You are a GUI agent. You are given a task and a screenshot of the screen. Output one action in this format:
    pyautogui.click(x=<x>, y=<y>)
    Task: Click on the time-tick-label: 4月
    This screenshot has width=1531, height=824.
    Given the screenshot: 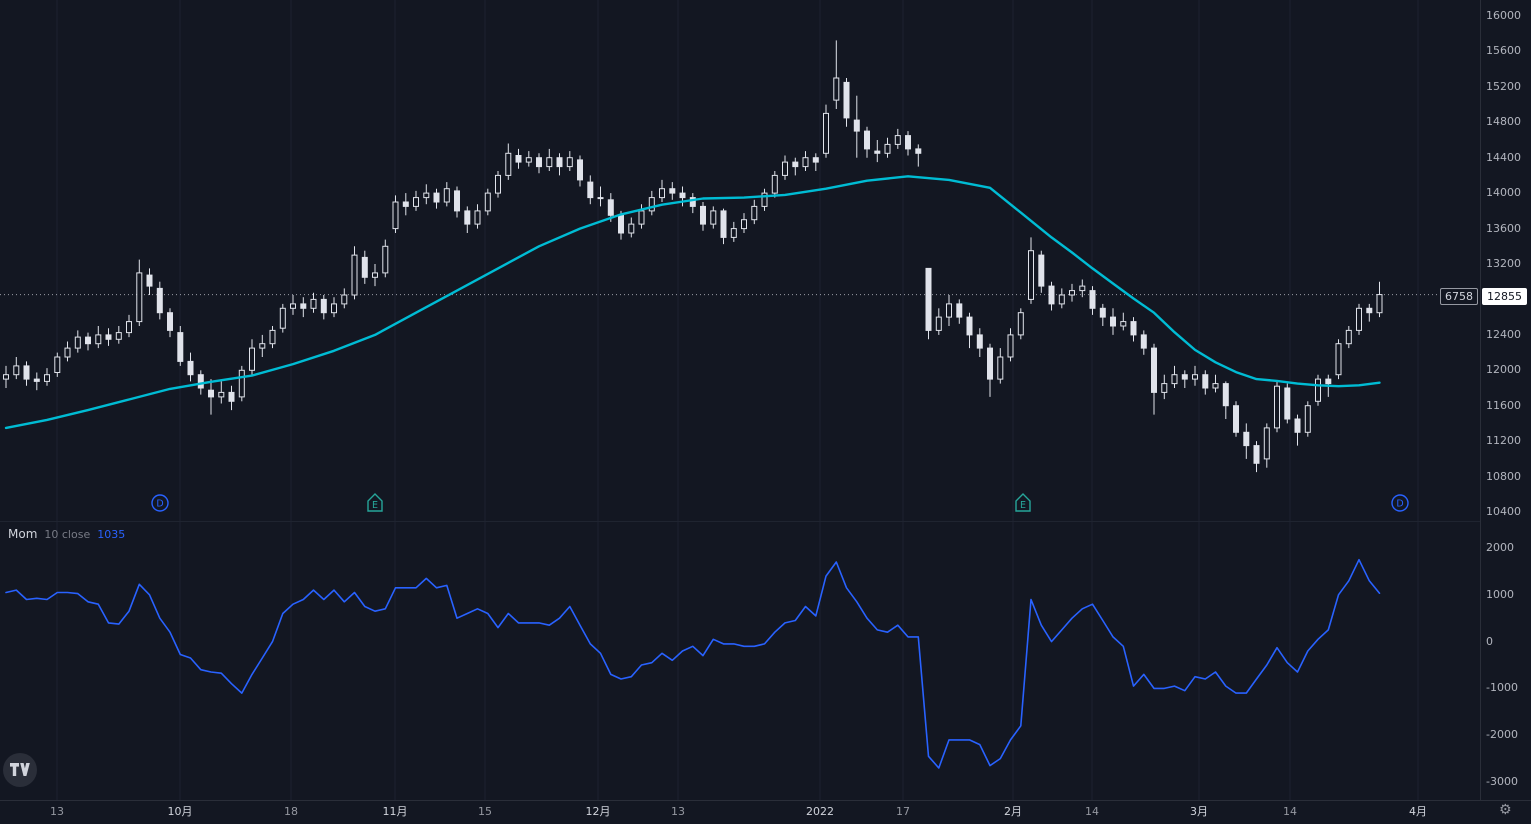 What is the action you would take?
    pyautogui.click(x=1418, y=811)
    